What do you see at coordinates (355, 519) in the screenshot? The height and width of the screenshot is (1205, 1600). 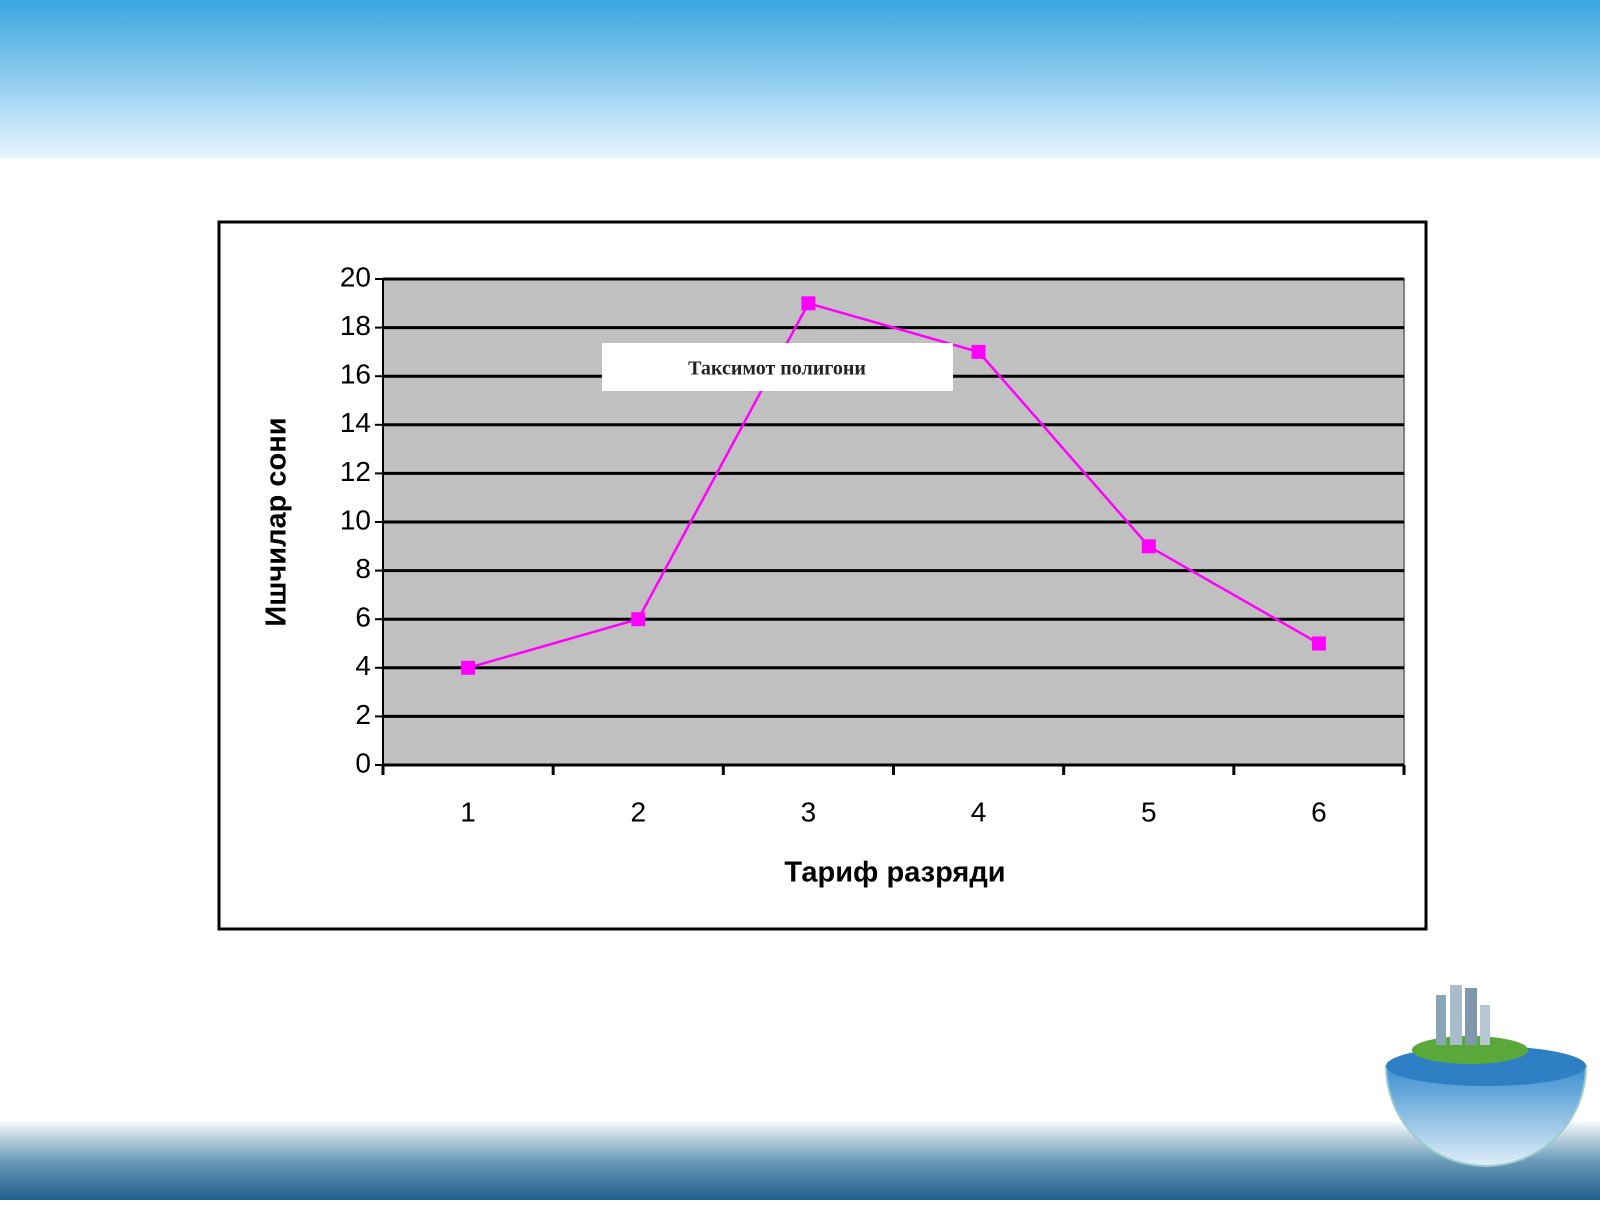 I see `y-tick-label: 10` at bounding box center [355, 519].